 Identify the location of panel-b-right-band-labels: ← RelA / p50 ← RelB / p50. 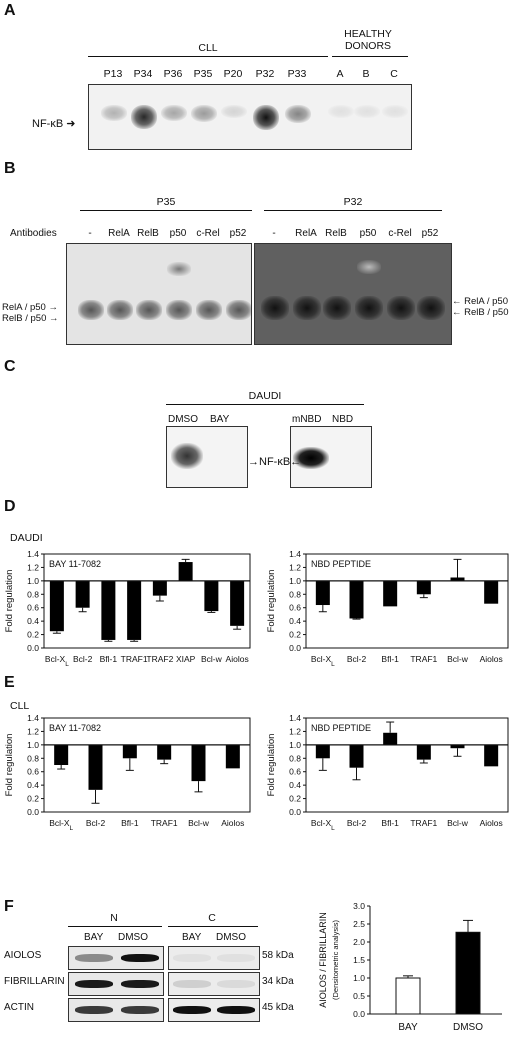
(480, 307).